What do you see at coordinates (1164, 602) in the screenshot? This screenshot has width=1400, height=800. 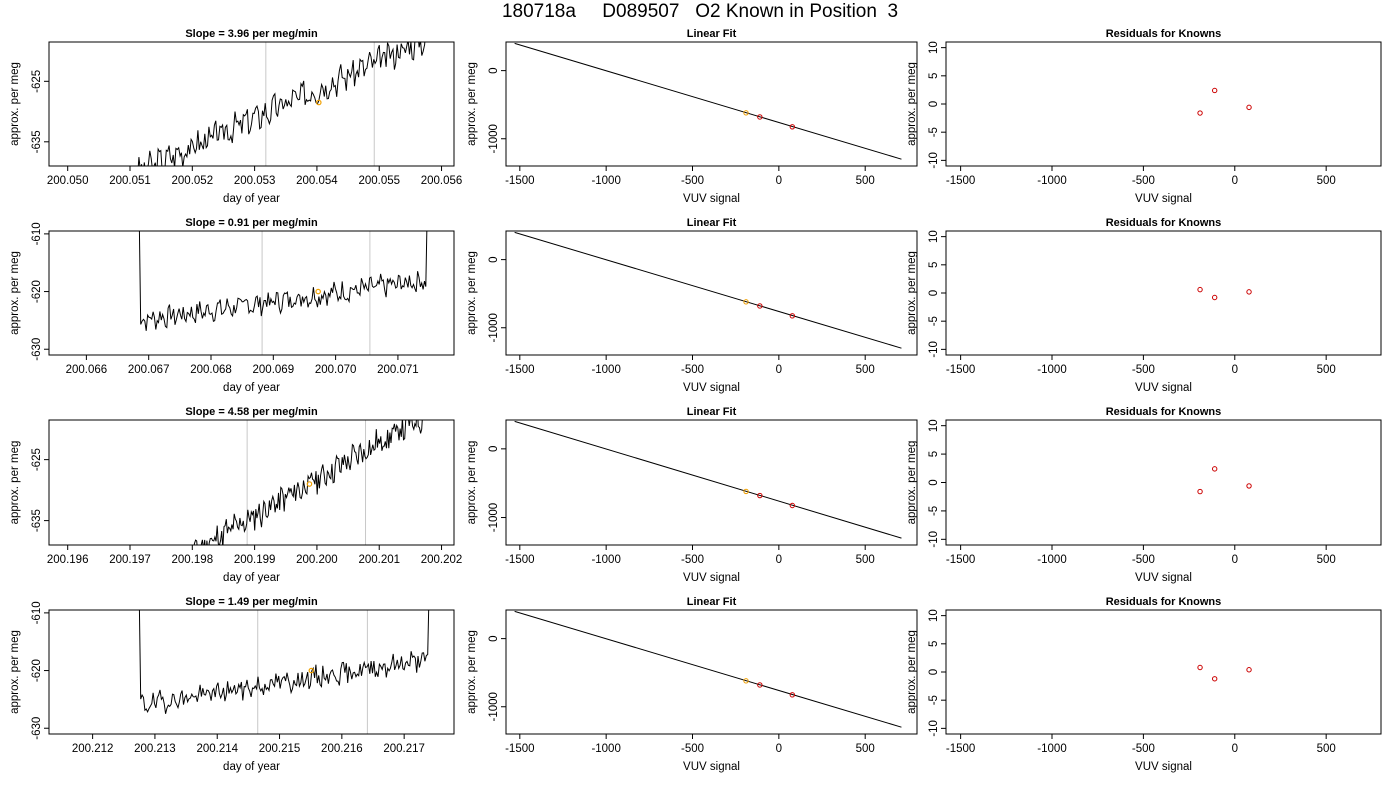 I see `panel-title: Residuals for Knowns` at bounding box center [1164, 602].